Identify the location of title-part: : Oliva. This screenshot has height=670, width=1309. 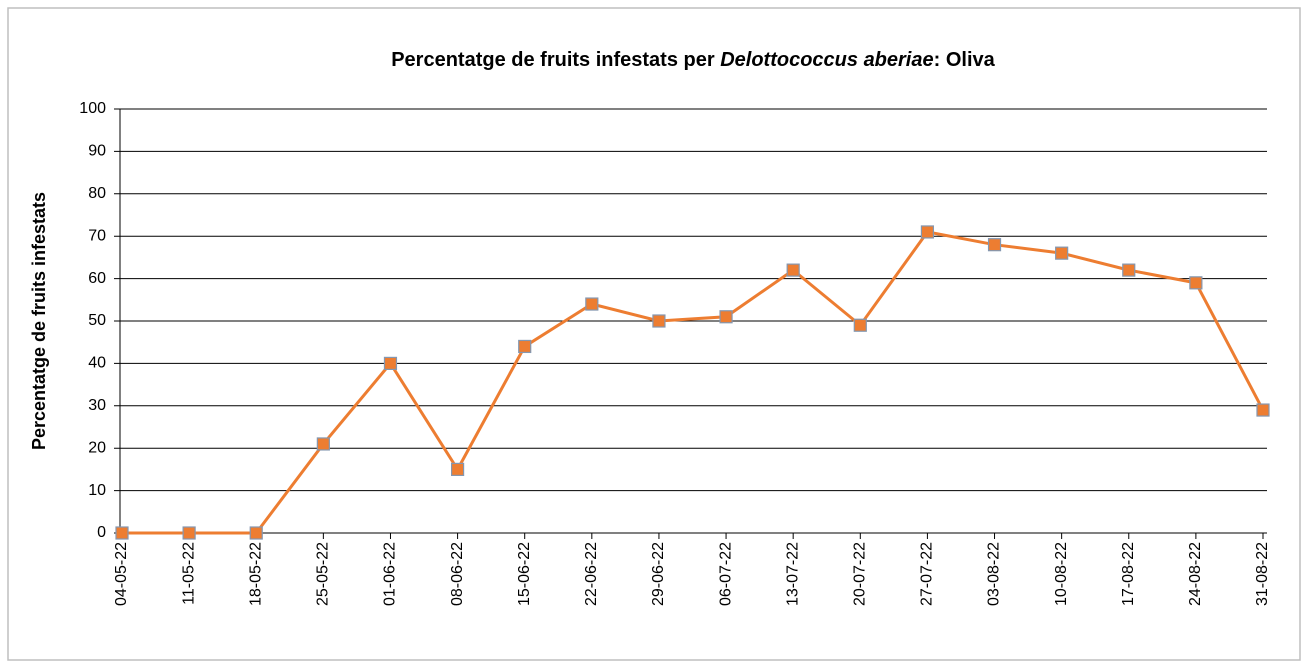
(965, 60).